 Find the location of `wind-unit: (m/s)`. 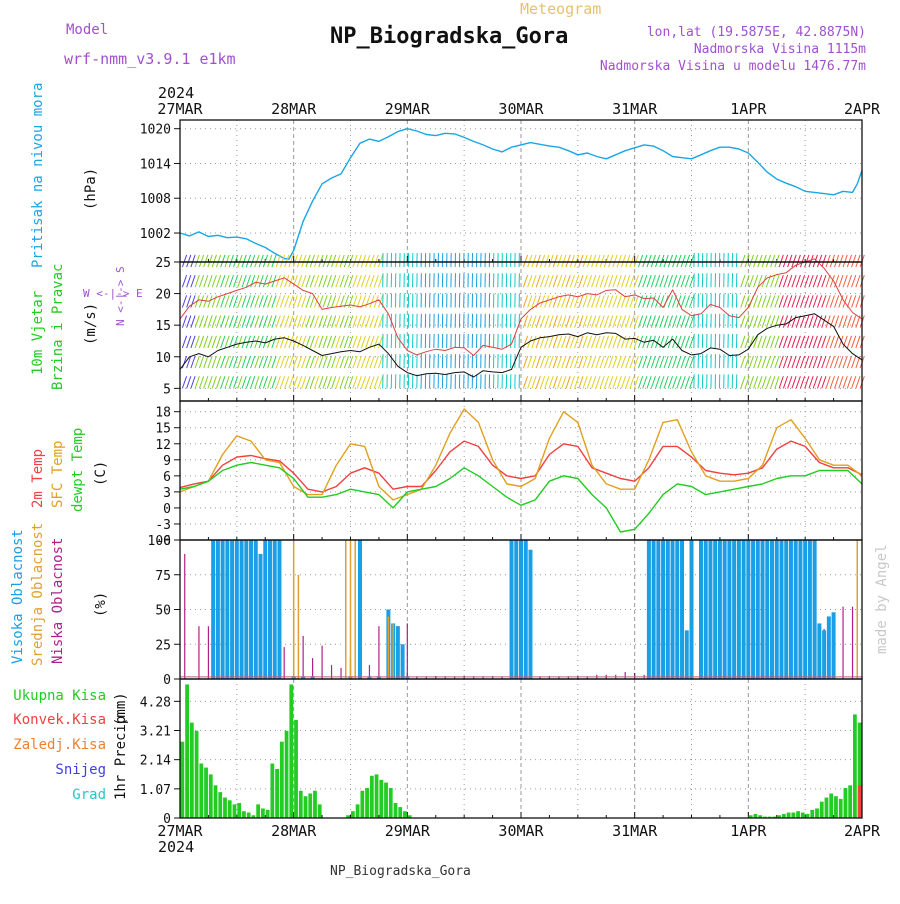

wind-unit: (m/s) is located at coordinates (91, 324).